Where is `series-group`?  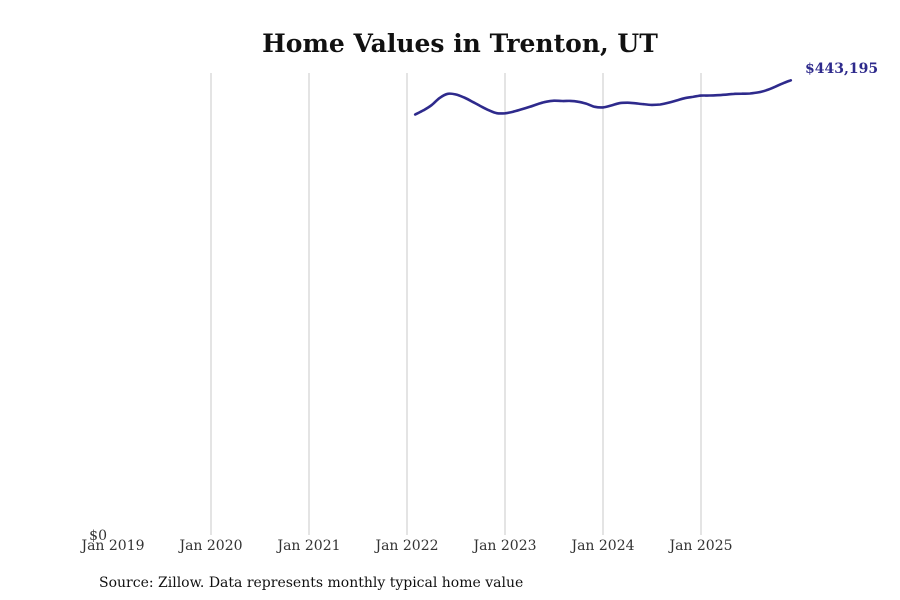 series-group is located at coordinates (603, 97).